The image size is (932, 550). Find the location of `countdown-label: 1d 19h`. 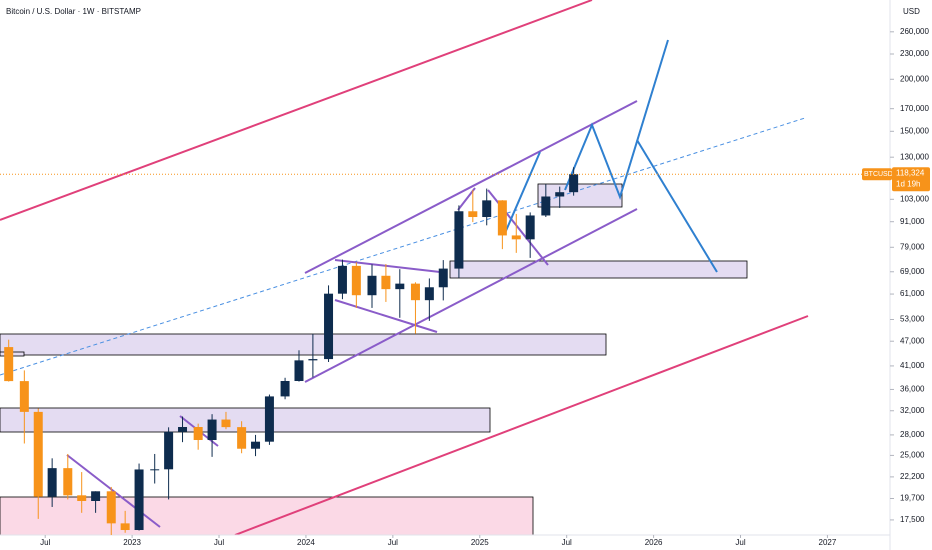

countdown-label: 1d 19h is located at coordinates (908, 183).